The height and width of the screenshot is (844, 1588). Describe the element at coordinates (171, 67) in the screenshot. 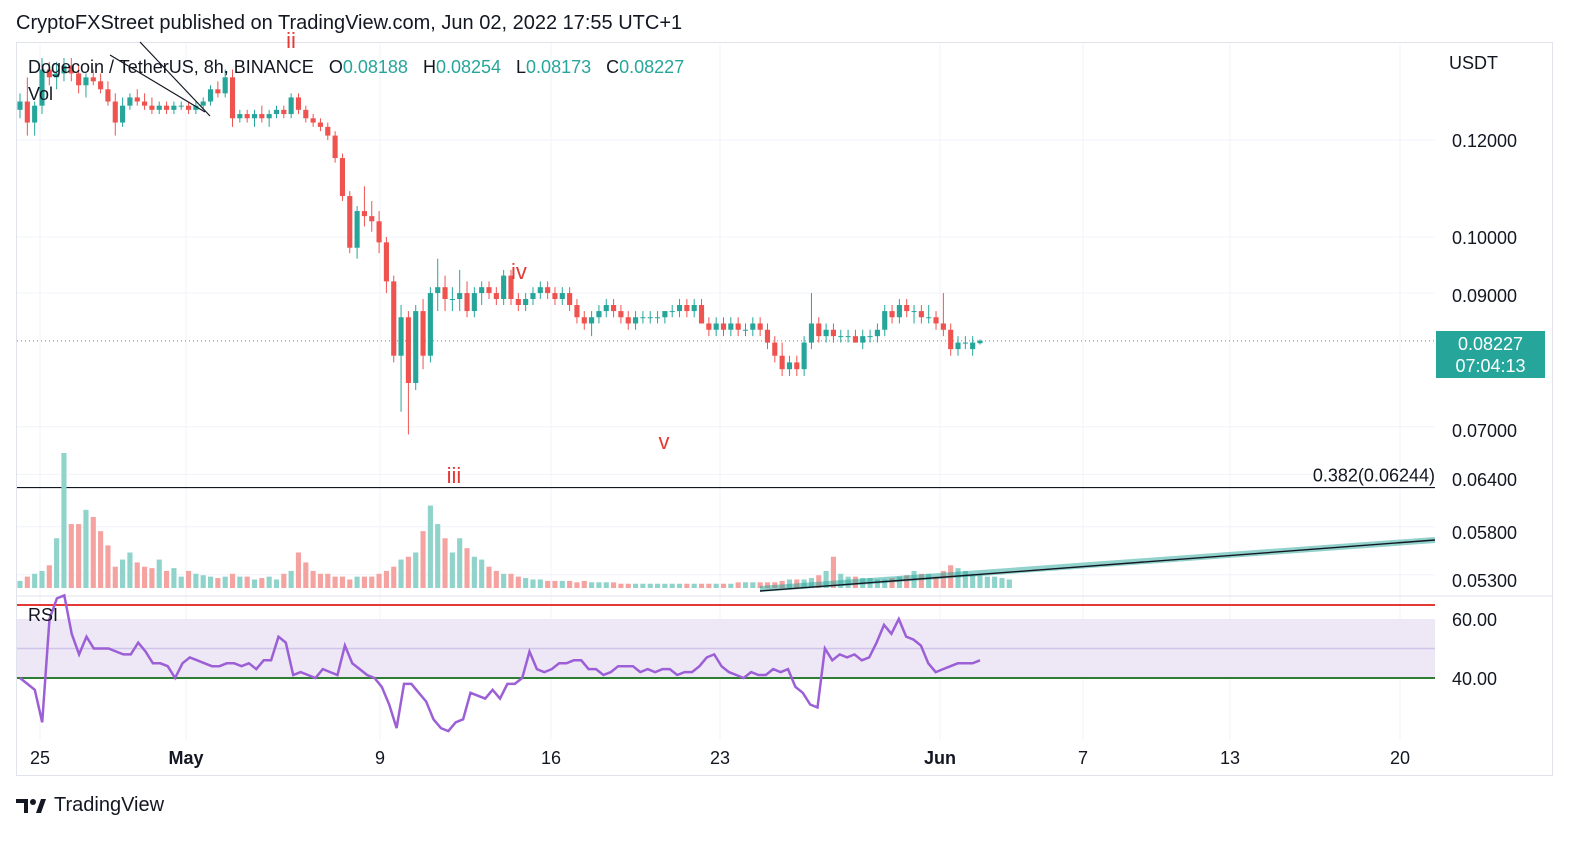

I see `symbol-title: Dogecoin / TetherUS, 8h, BINANCE` at that location.